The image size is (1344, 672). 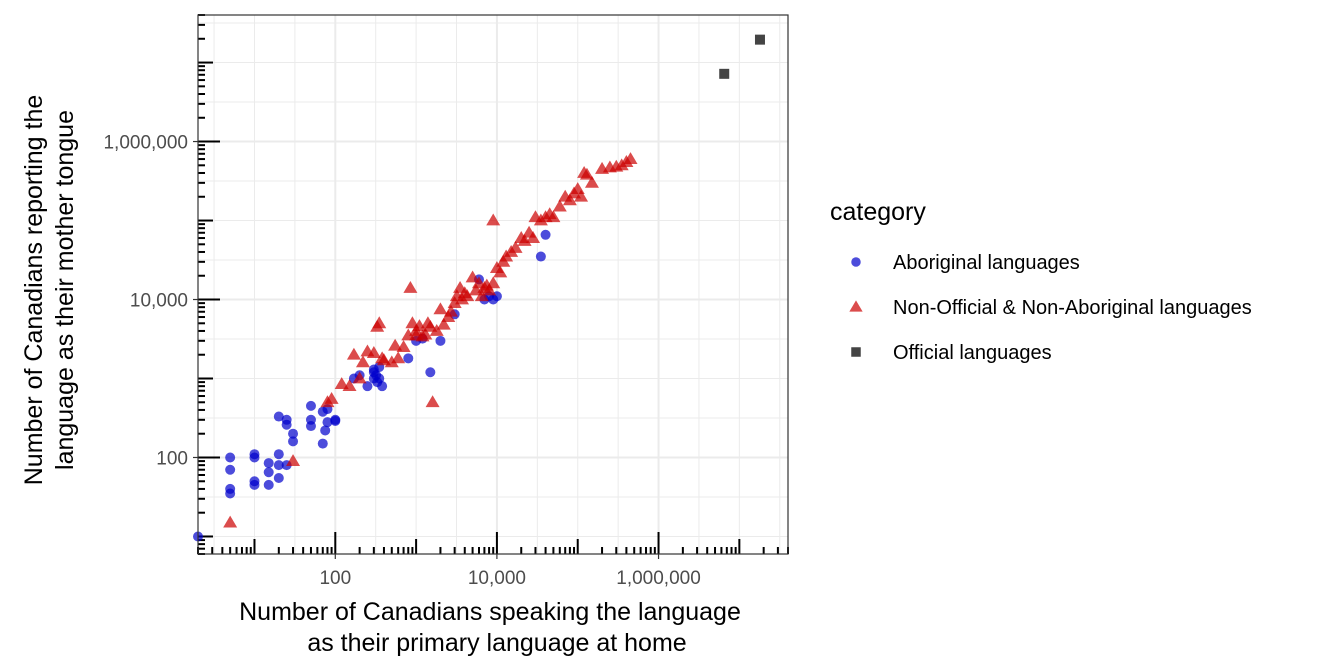 I want to click on y-axis-ticks: 100 10,000 1,000,000, so click(x=150, y=301).